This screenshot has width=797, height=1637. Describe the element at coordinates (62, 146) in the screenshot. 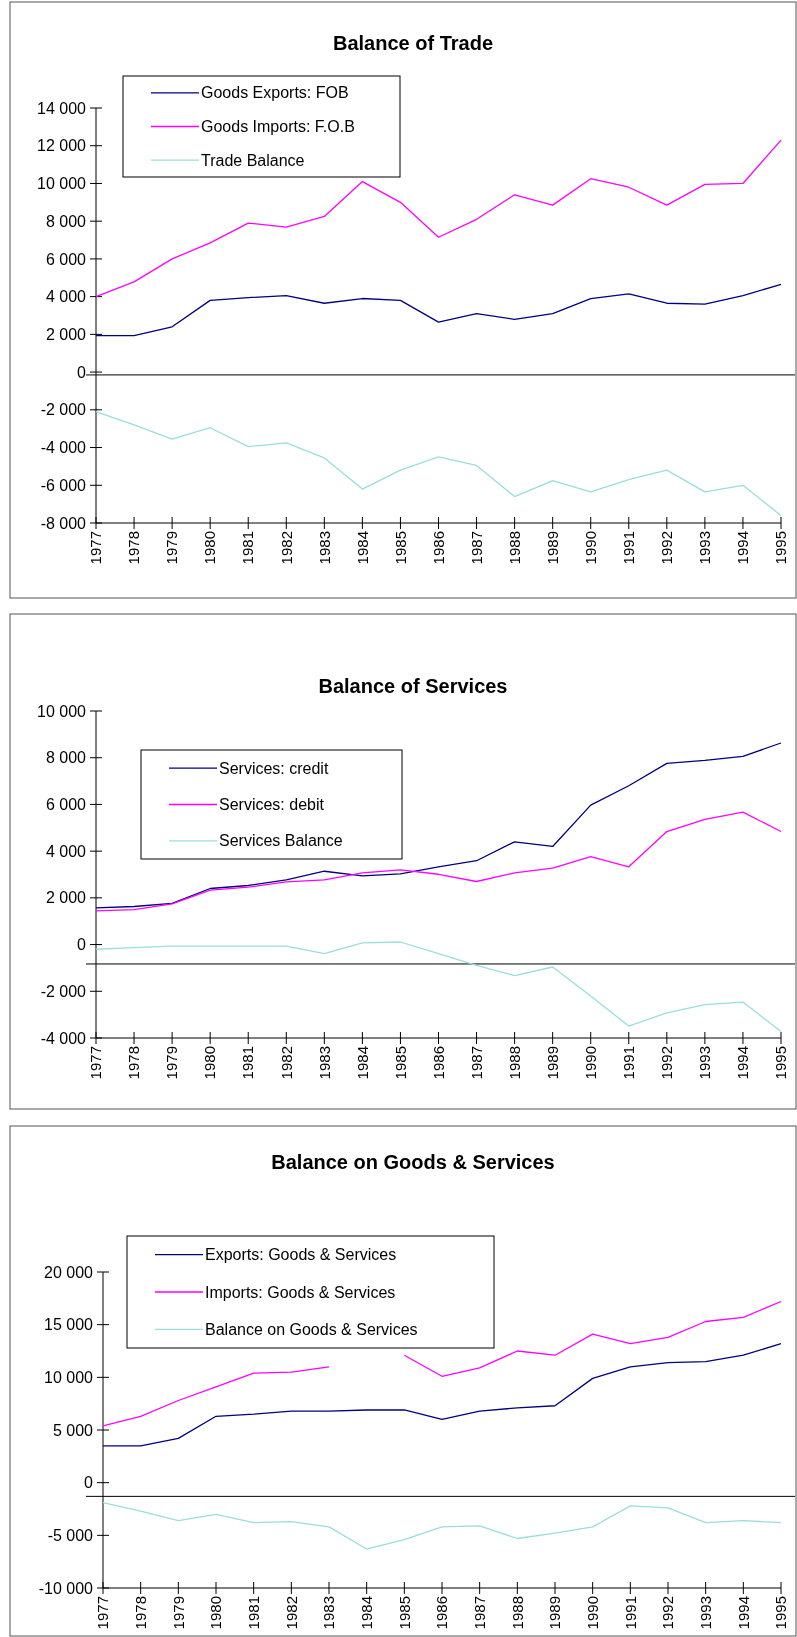

I see `y-tick-label: 12 000` at that location.